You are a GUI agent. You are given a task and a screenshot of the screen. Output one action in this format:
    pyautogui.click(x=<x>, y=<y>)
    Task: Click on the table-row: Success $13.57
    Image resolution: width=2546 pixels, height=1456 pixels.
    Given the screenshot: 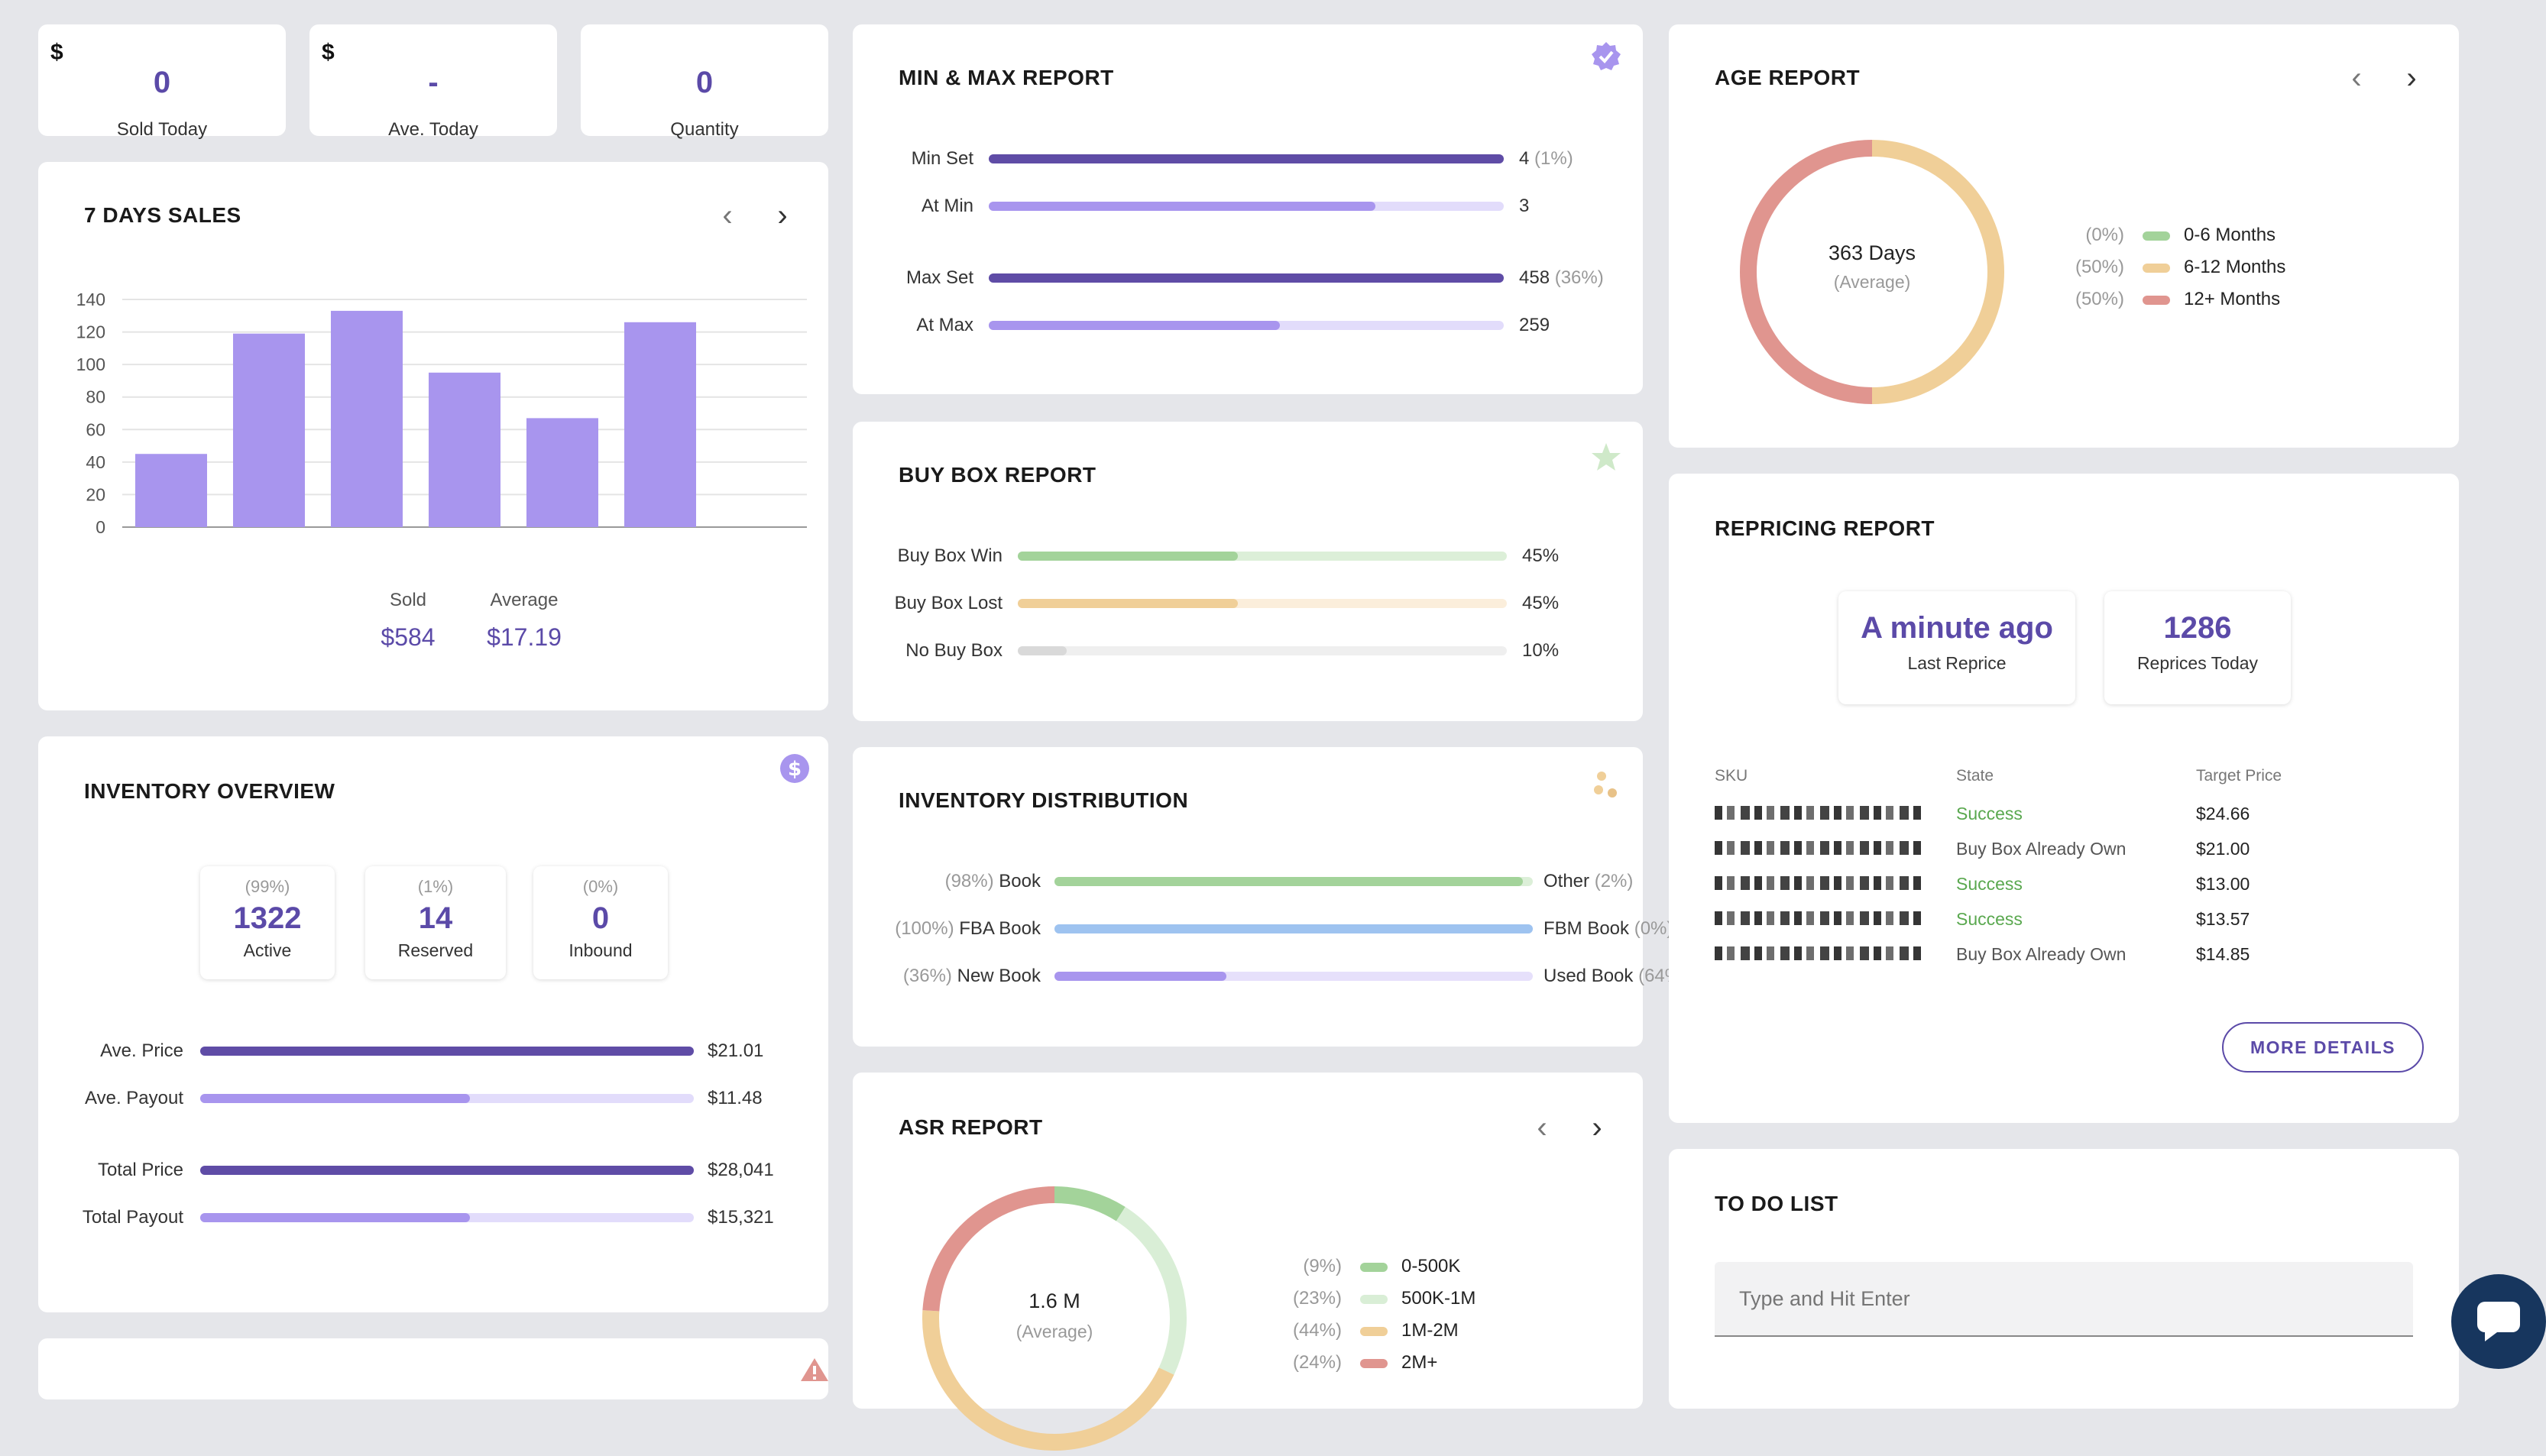 What is the action you would take?
    pyautogui.click(x=2020, y=919)
    